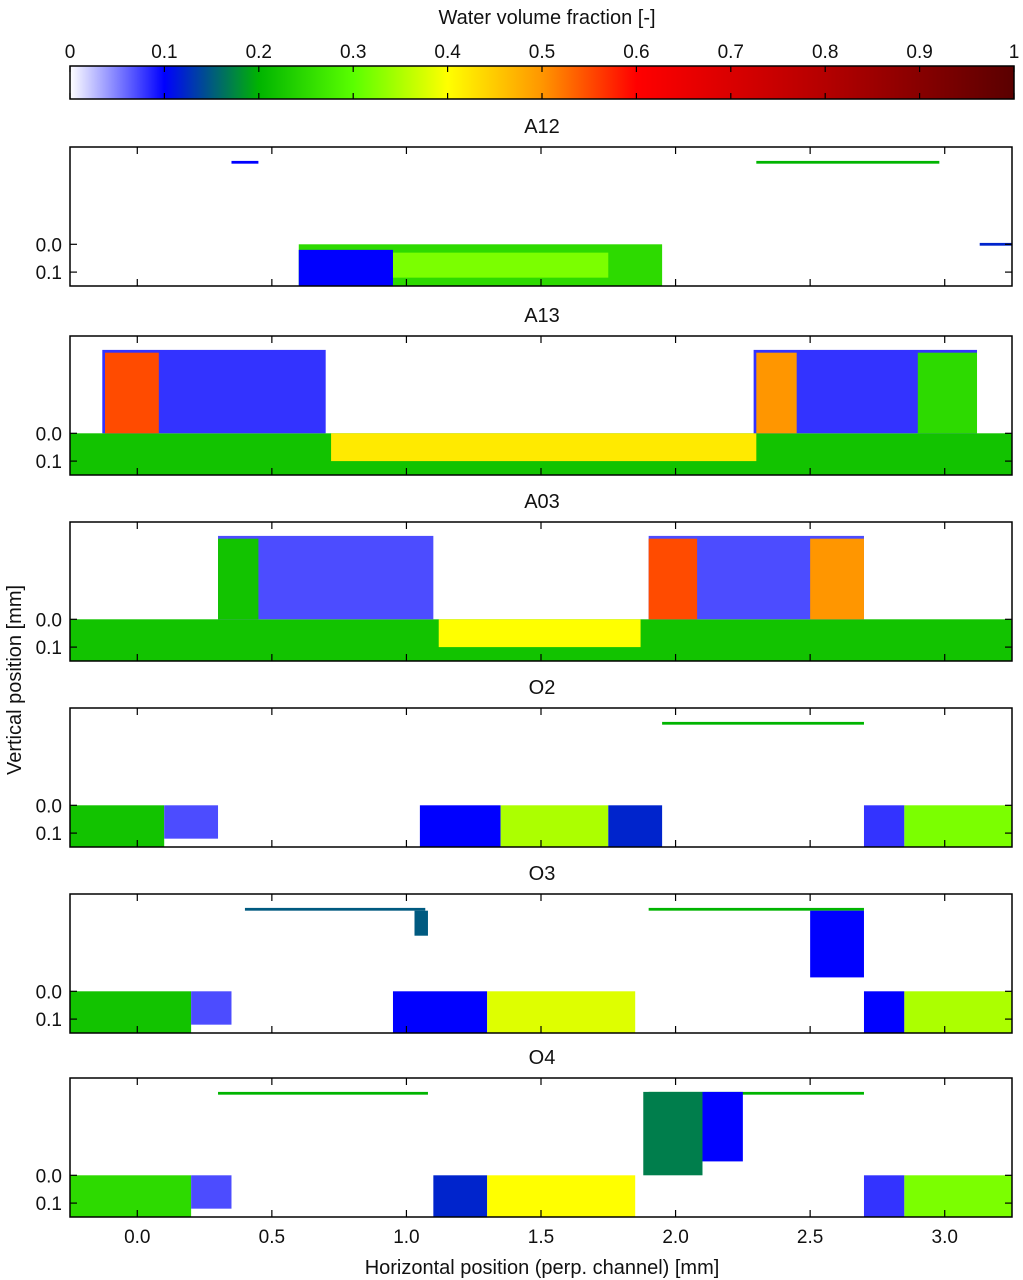  Describe the element at coordinates (542, 502) in the screenshot. I see `panel-title: A03` at that location.